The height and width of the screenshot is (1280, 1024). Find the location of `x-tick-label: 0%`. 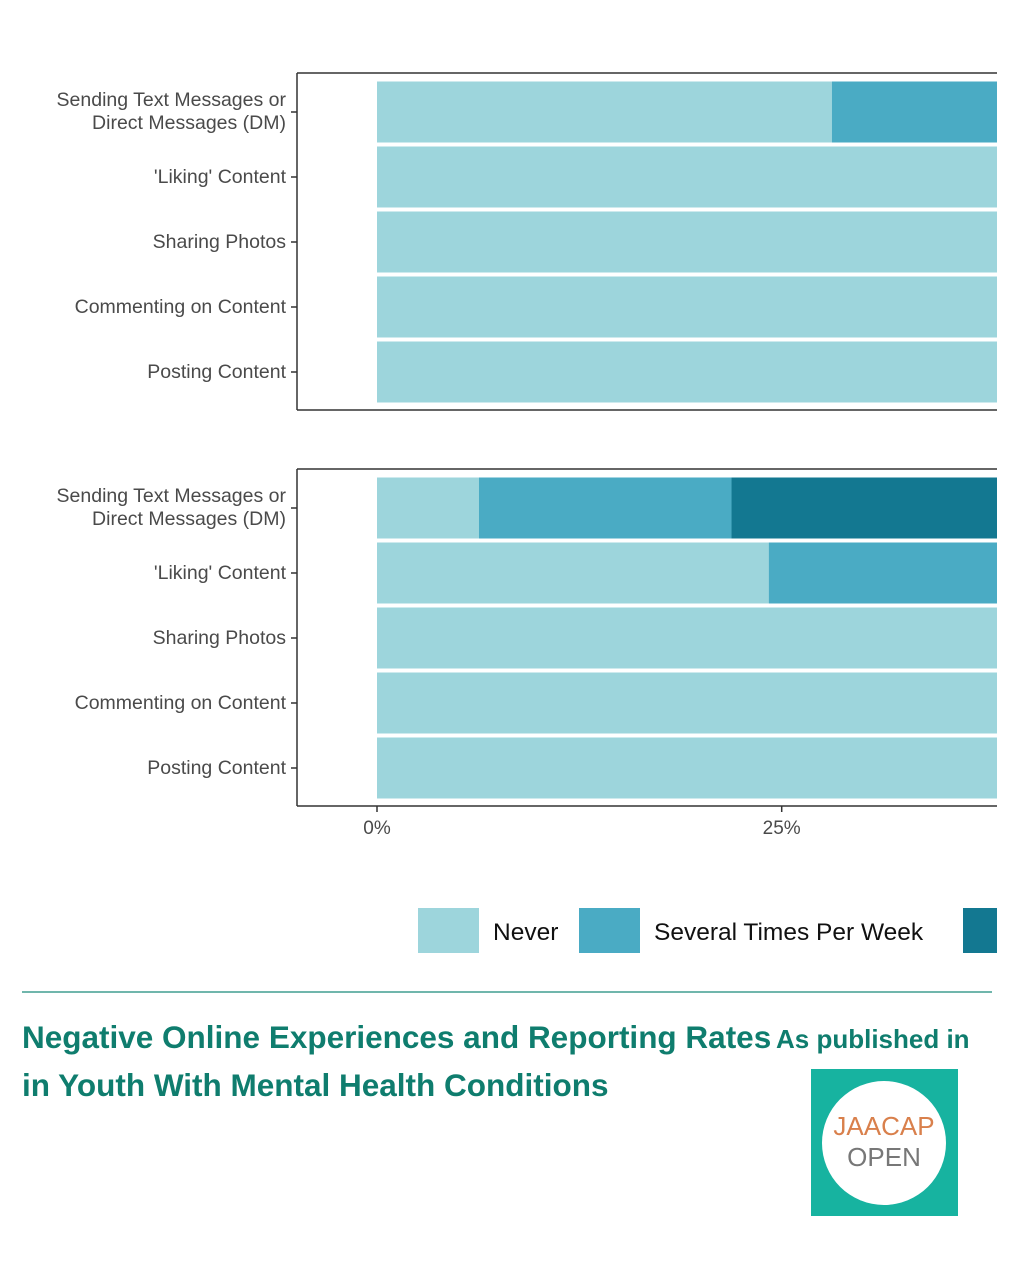

x-tick-label: 0% is located at coordinates (377, 828).